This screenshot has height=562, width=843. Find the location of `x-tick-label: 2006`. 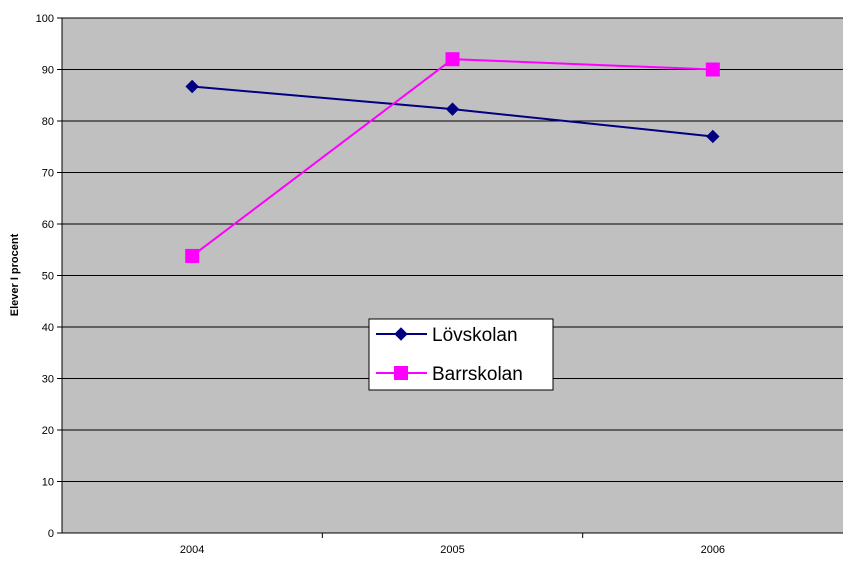

x-tick-label: 2006 is located at coordinates (713, 550).